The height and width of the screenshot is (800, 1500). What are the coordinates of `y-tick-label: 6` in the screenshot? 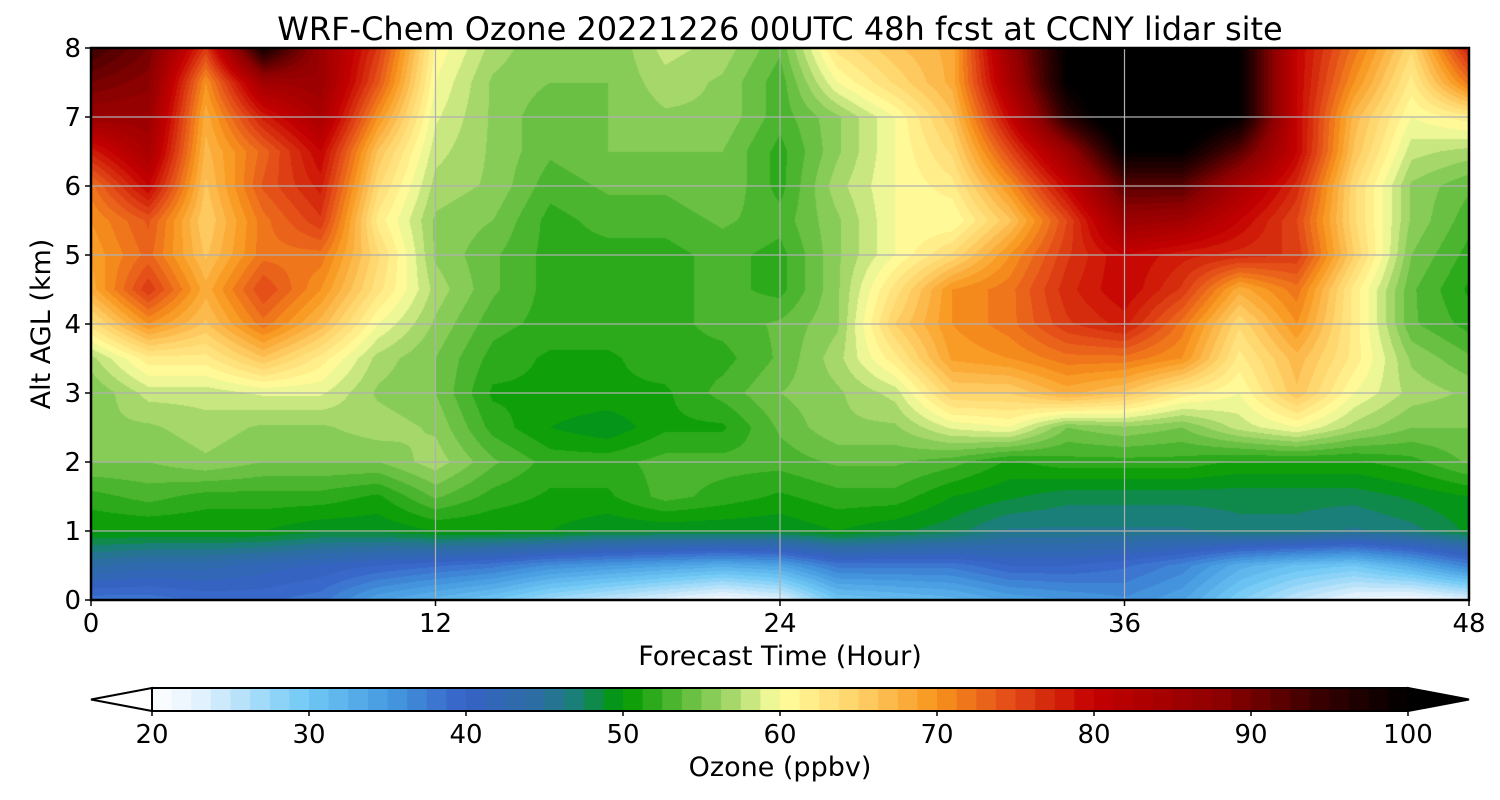 It's located at (72, 187).